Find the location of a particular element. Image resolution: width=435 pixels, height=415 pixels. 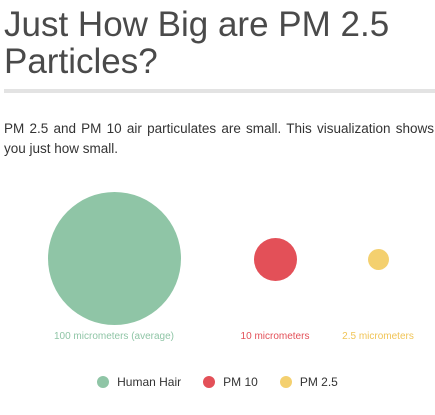

human-hair-swatch-icon is located at coordinates (103, 382).